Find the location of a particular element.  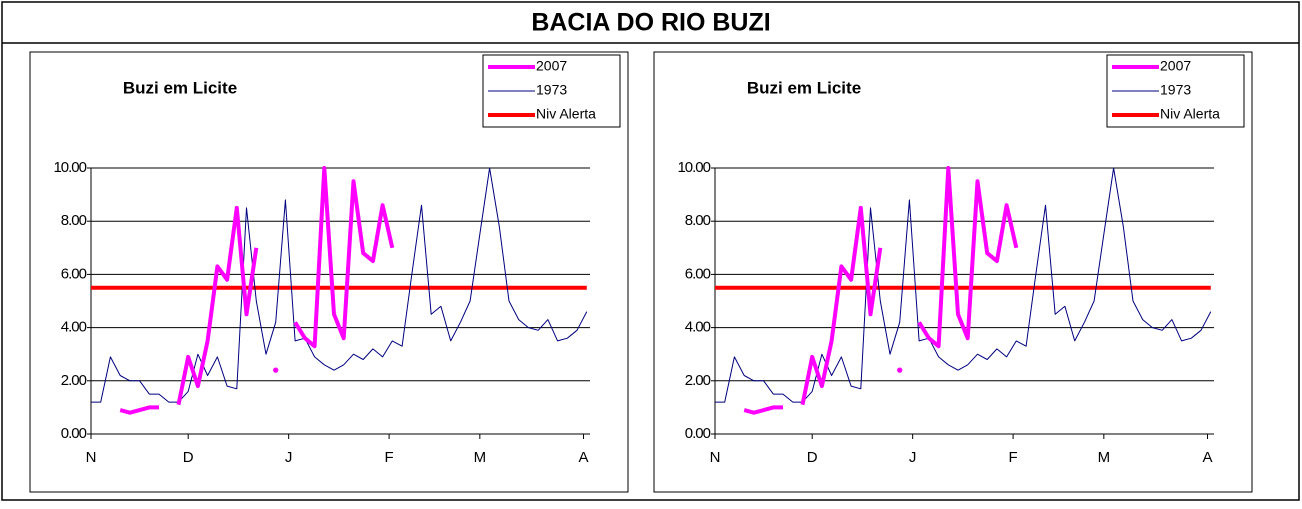

page-title: BACIA DO RIO BUZI is located at coordinates (650, 23).